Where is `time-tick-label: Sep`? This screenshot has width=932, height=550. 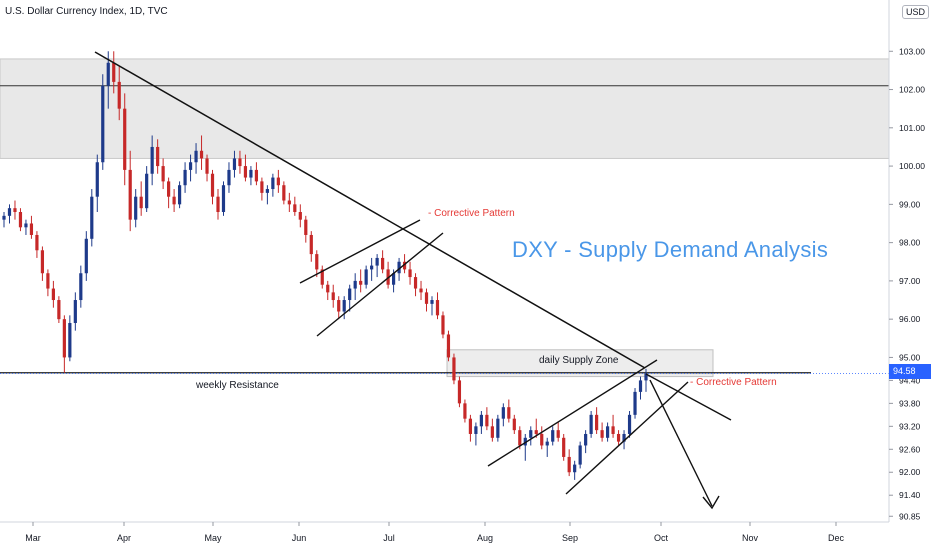 time-tick-label: Sep is located at coordinates (570, 538).